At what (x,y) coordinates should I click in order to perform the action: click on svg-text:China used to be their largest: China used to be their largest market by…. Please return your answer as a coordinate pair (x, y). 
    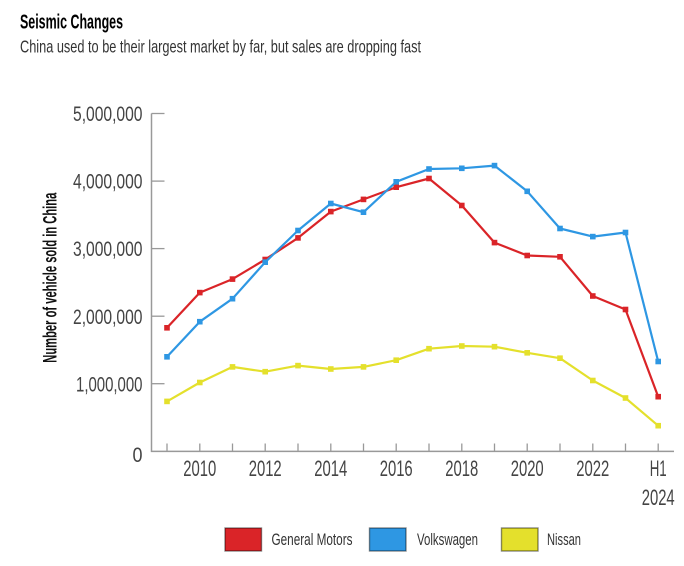
    Looking at the image, I should click on (220, 46).